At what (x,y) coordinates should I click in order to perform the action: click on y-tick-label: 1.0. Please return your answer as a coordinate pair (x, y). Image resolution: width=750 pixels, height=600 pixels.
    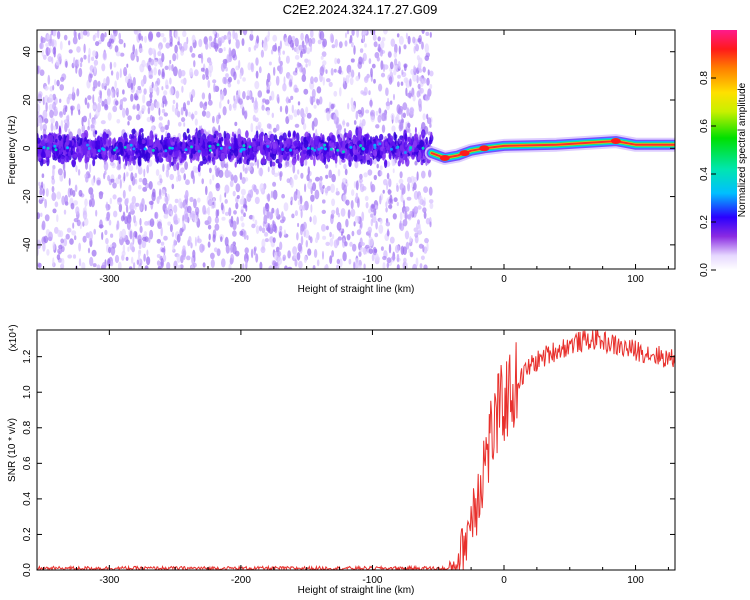
    Looking at the image, I should click on (27, 392).